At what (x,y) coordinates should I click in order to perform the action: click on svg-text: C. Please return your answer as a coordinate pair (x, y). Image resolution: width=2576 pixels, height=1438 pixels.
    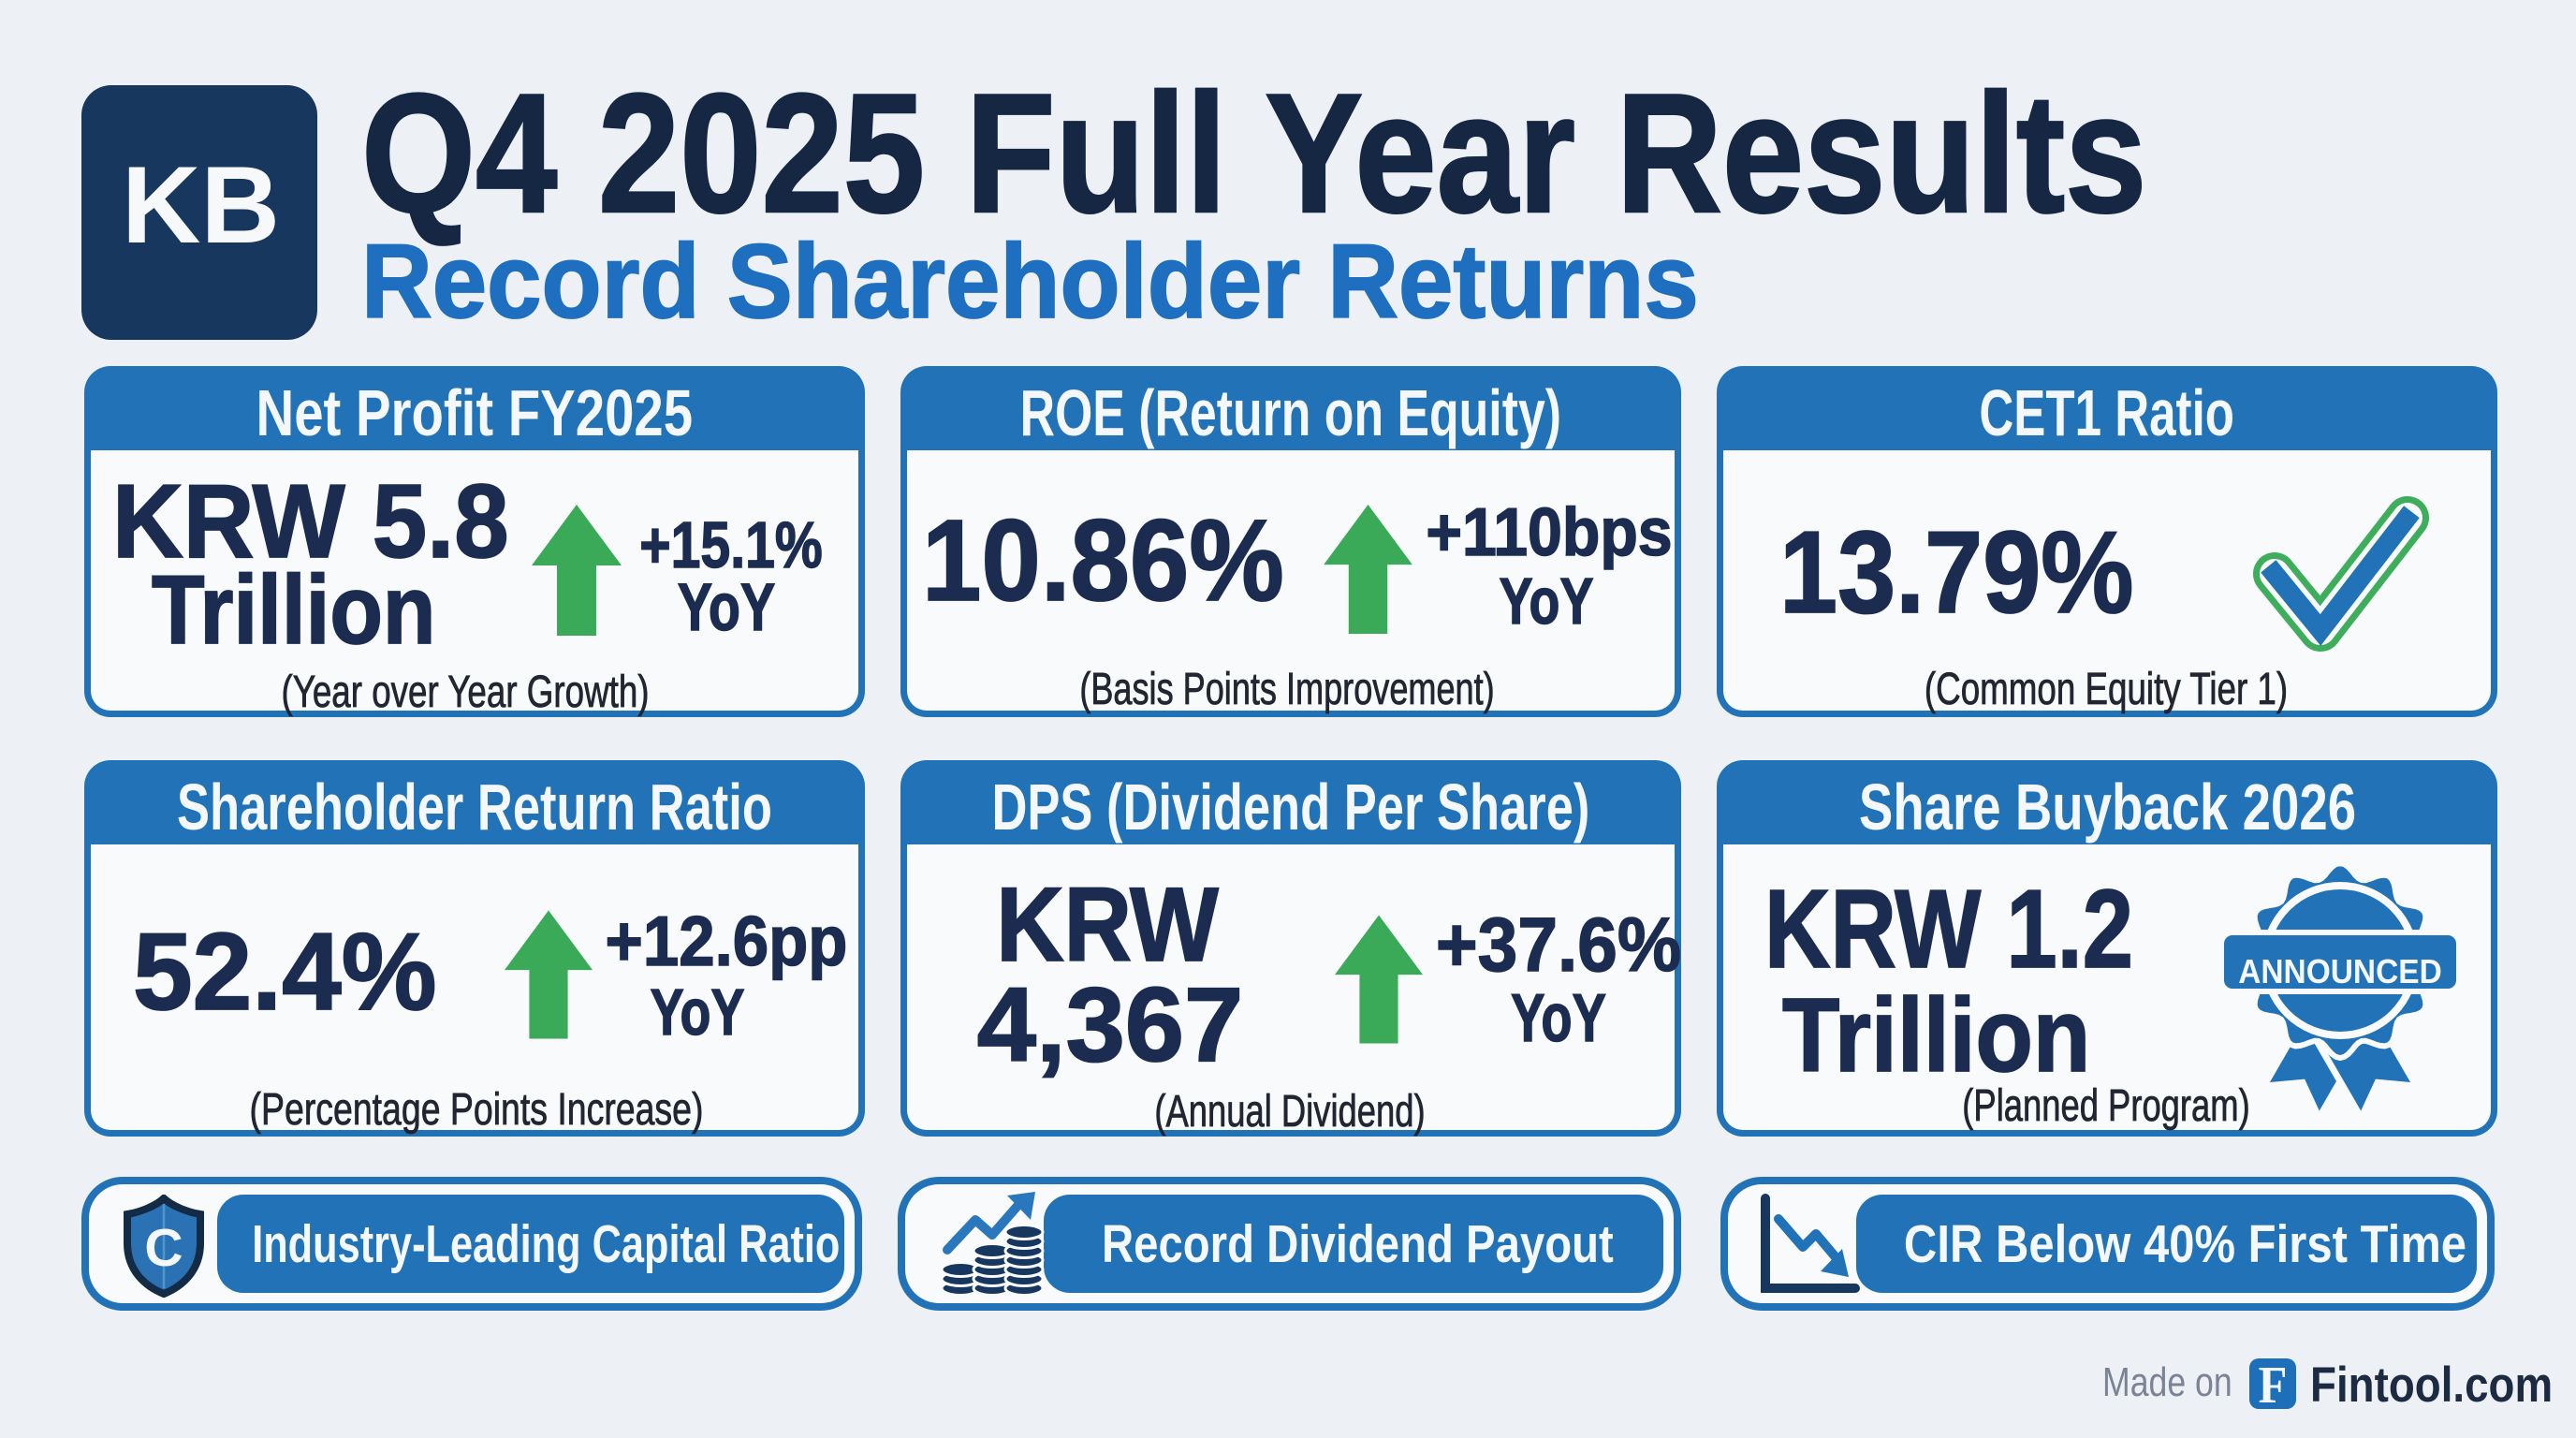
    Looking at the image, I should click on (163, 1248).